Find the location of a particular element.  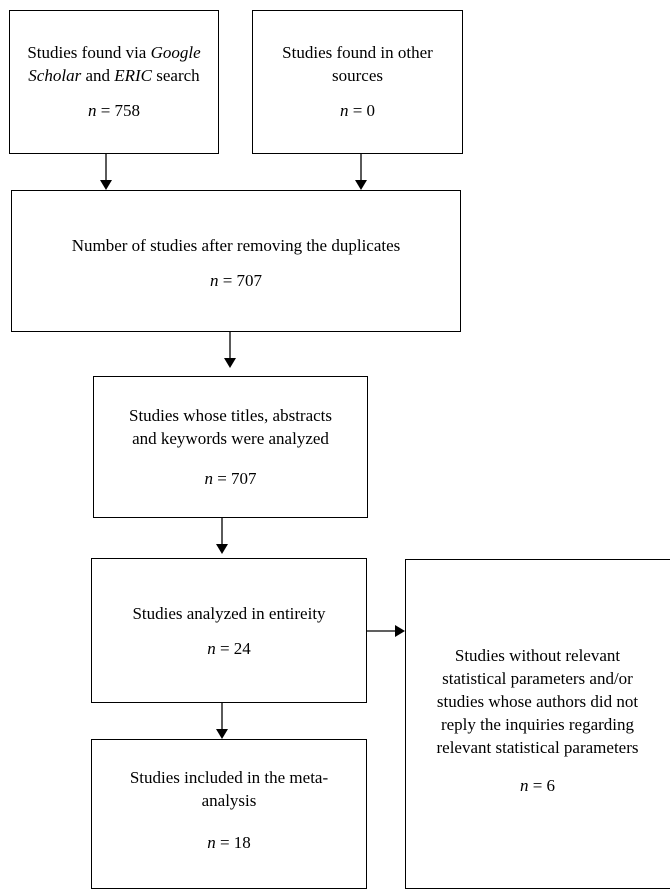

box-other-count: n = 0 is located at coordinates (357, 110).